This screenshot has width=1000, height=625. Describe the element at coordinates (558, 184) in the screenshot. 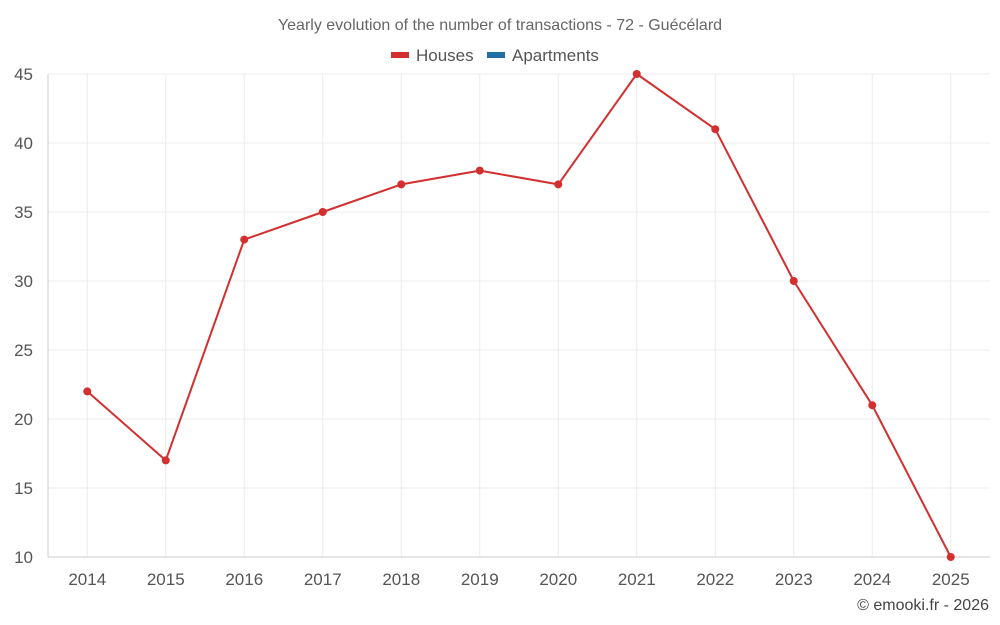

I see `data-point-2020` at that location.